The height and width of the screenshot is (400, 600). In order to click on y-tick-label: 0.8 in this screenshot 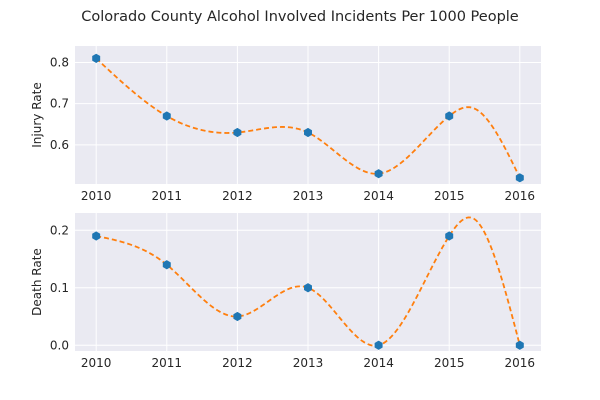, I will do `click(59, 62)`.